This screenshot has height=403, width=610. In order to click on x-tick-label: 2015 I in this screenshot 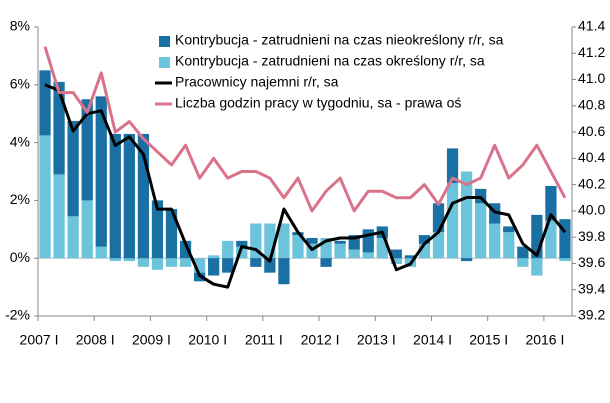, I will do `click(488, 340)`.